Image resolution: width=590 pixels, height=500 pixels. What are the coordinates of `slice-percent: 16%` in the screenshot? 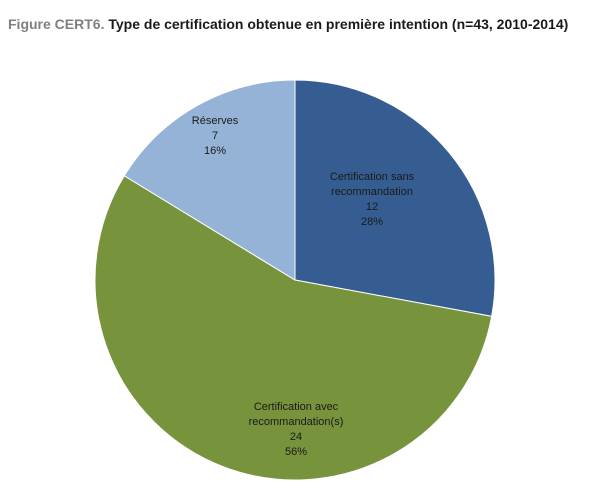 It's located at (215, 151).